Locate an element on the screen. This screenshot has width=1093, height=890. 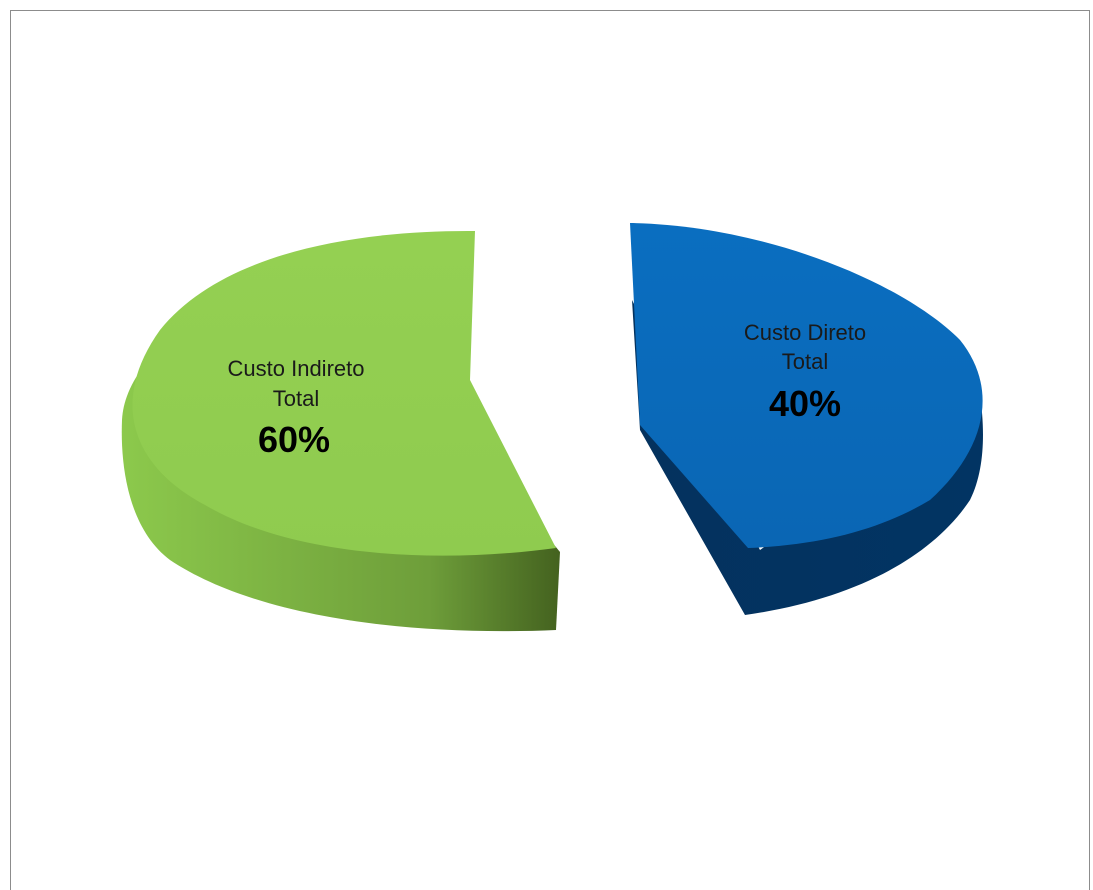
slice-value-label: 40% is located at coordinates (805, 403).